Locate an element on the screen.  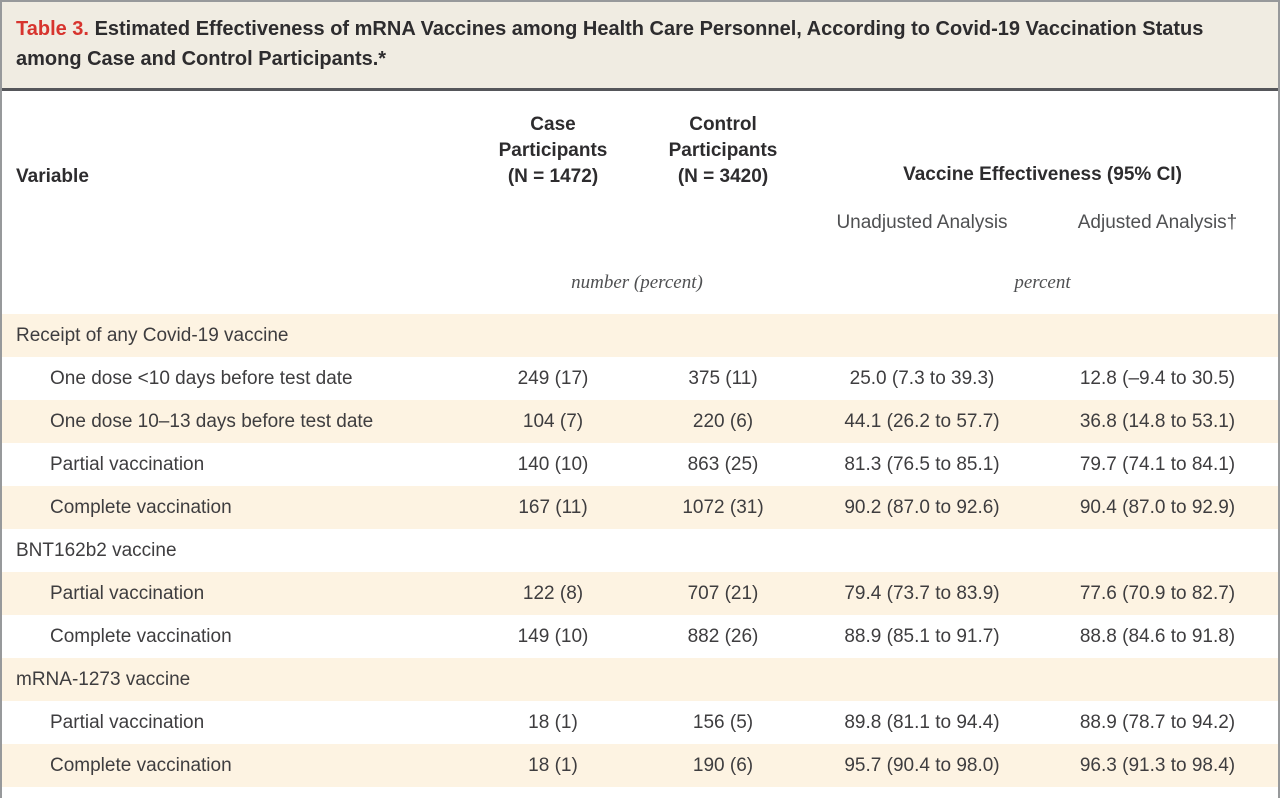
adjusted-effectiveness-value: 79.7 (74.1 to 84.1) is located at coordinates (1157, 464).